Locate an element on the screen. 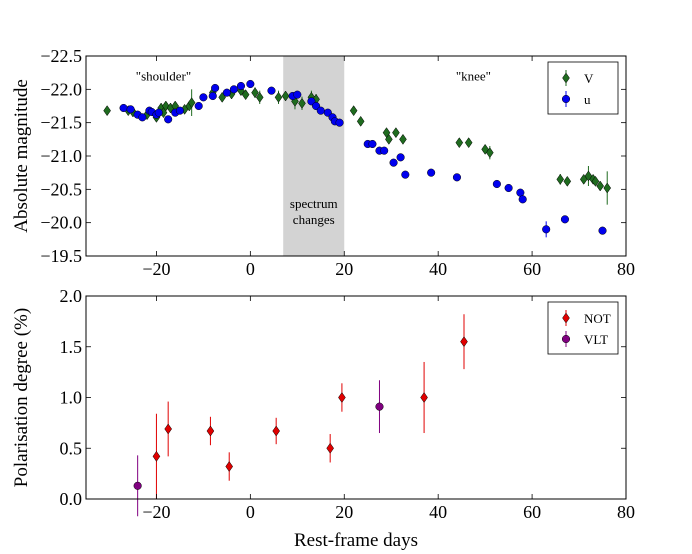  polarisation-legend: NOT VLT is located at coordinates (583, 328).